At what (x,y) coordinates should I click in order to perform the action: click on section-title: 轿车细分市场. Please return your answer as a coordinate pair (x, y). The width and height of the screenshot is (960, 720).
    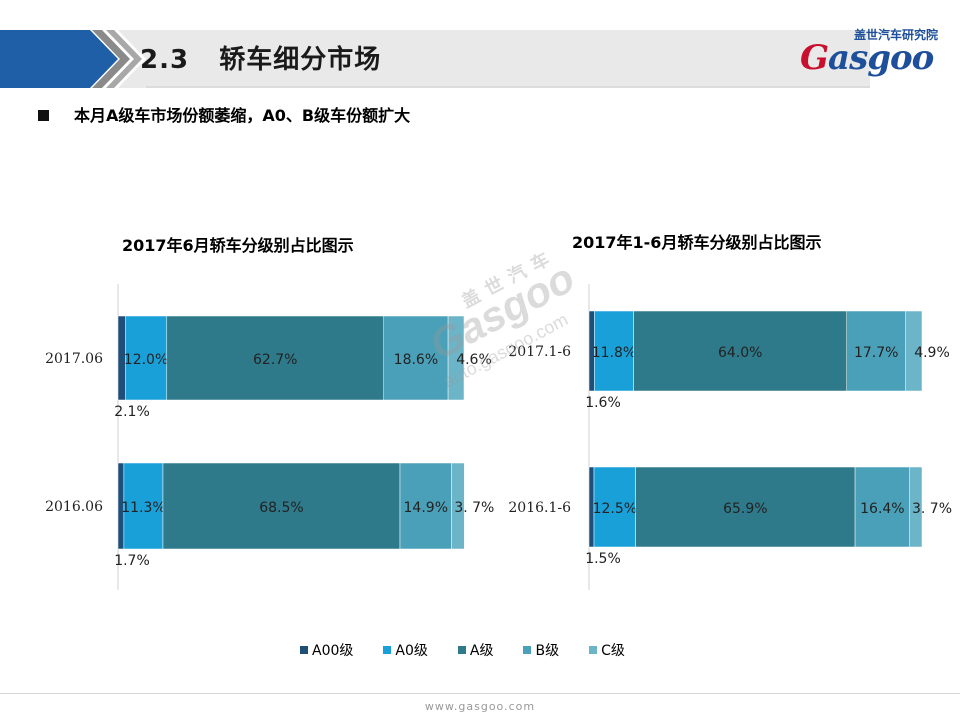
    Looking at the image, I should click on (300, 60).